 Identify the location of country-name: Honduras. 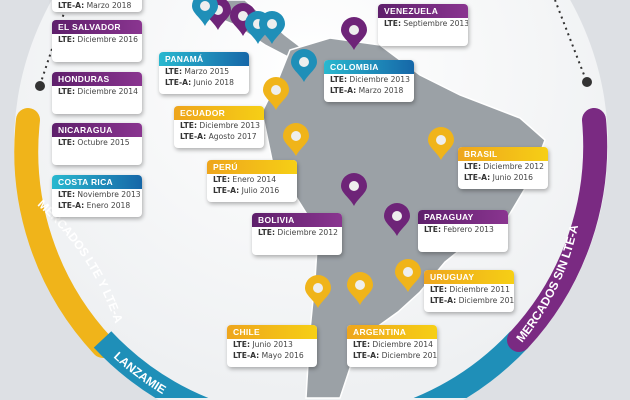
(97, 79).